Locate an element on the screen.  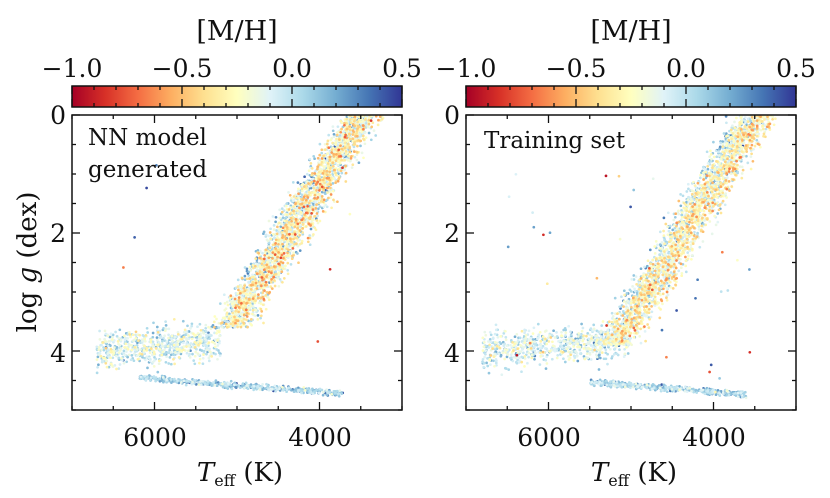
colorbar is located at coordinates (237, 96).